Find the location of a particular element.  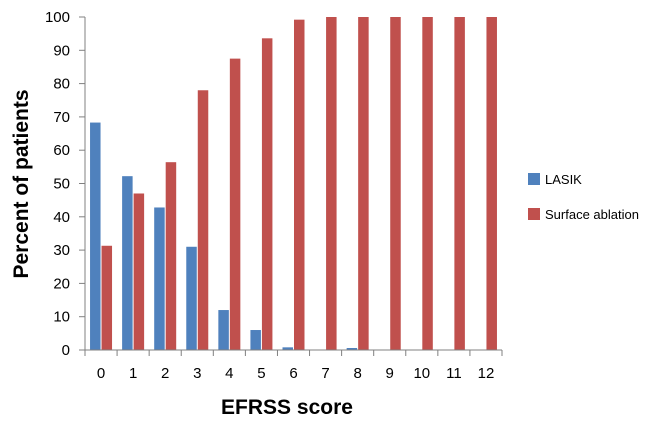

x-tick-label: 4 is located at coordinates (229, 373).